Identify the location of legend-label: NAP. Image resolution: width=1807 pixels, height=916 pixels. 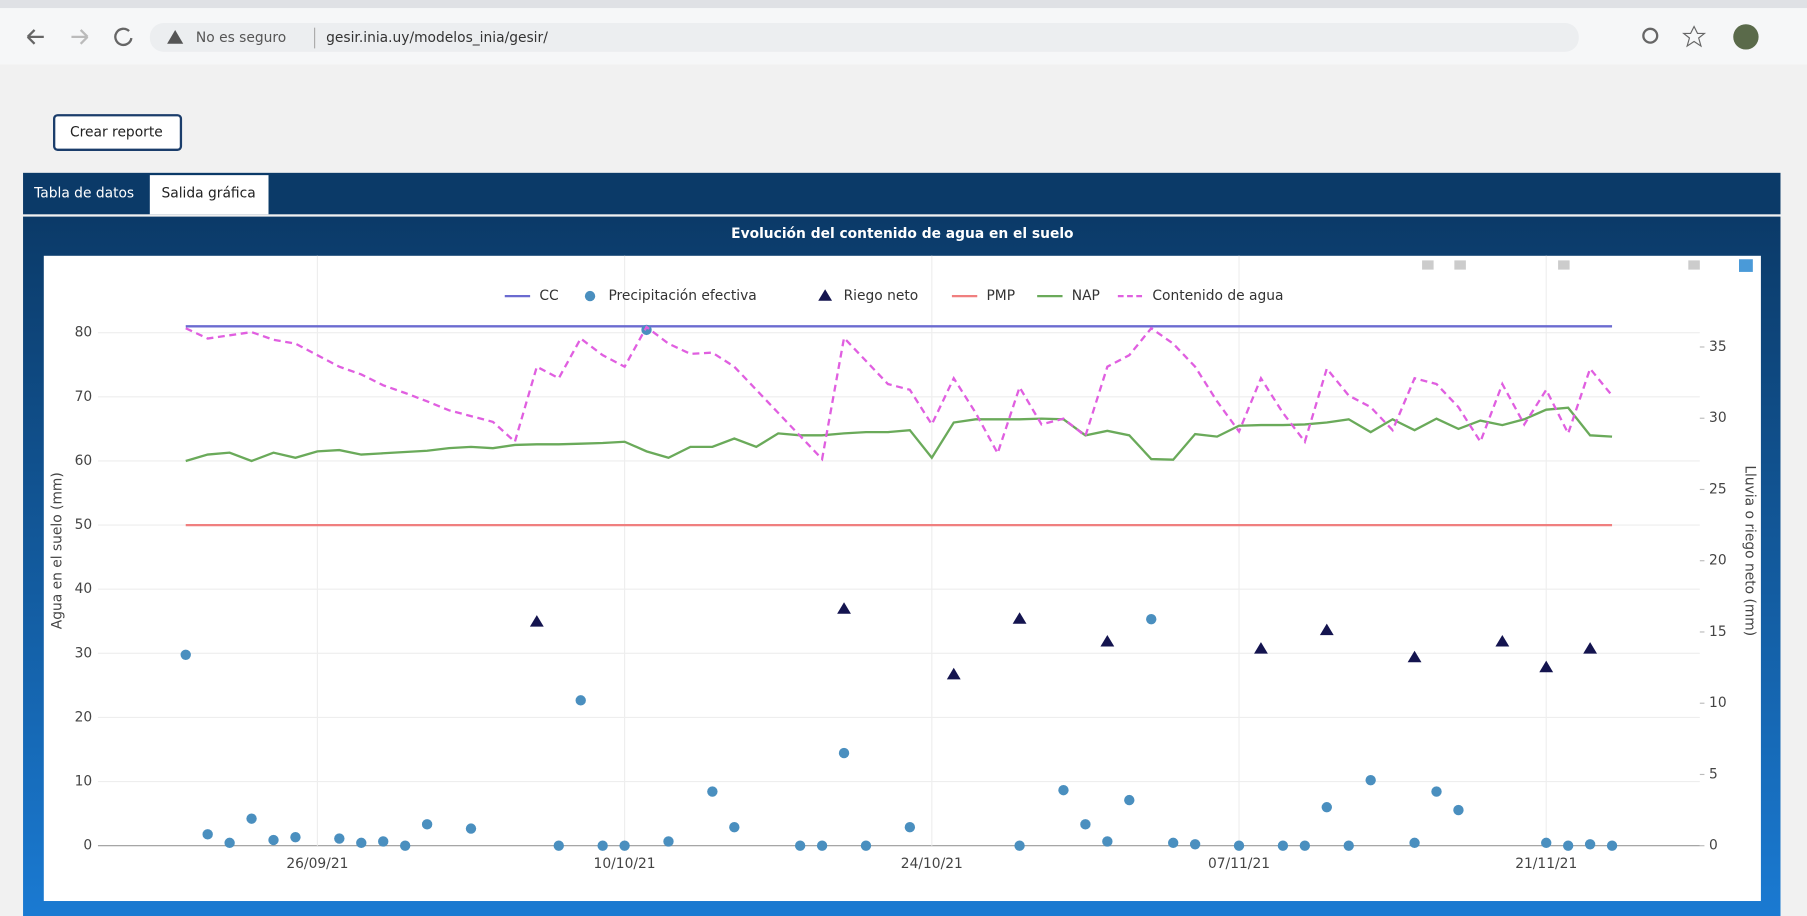
(1086, 296).